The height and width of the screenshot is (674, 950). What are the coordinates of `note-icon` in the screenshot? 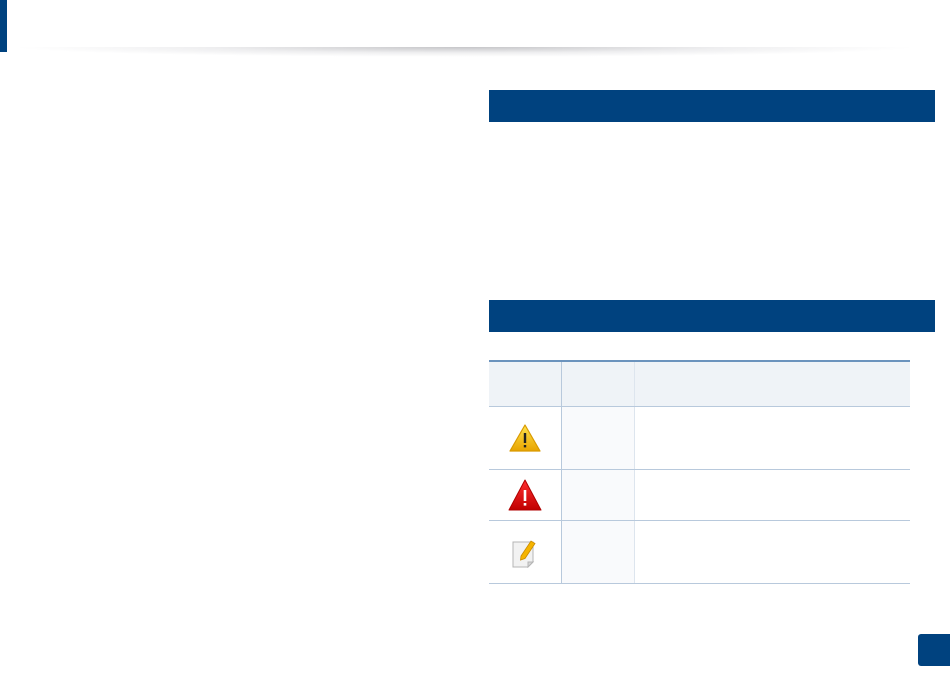 It's located at (525, 552).